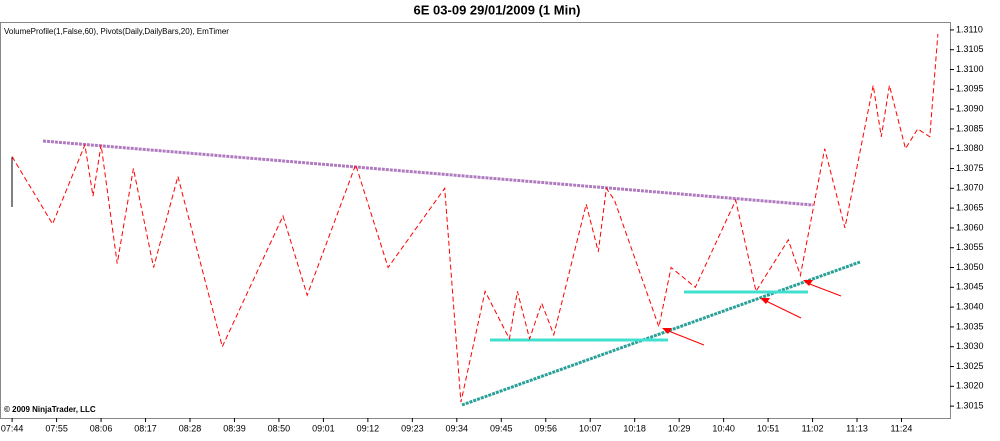  Describe the element at coordinates (634, 428) in the screenshot. I see `x-tick-label: 10:18` at that location.